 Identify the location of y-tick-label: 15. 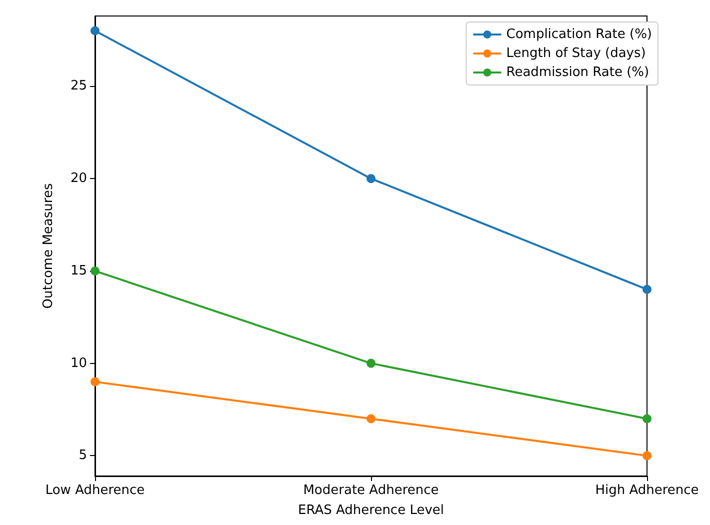
(78, 270).